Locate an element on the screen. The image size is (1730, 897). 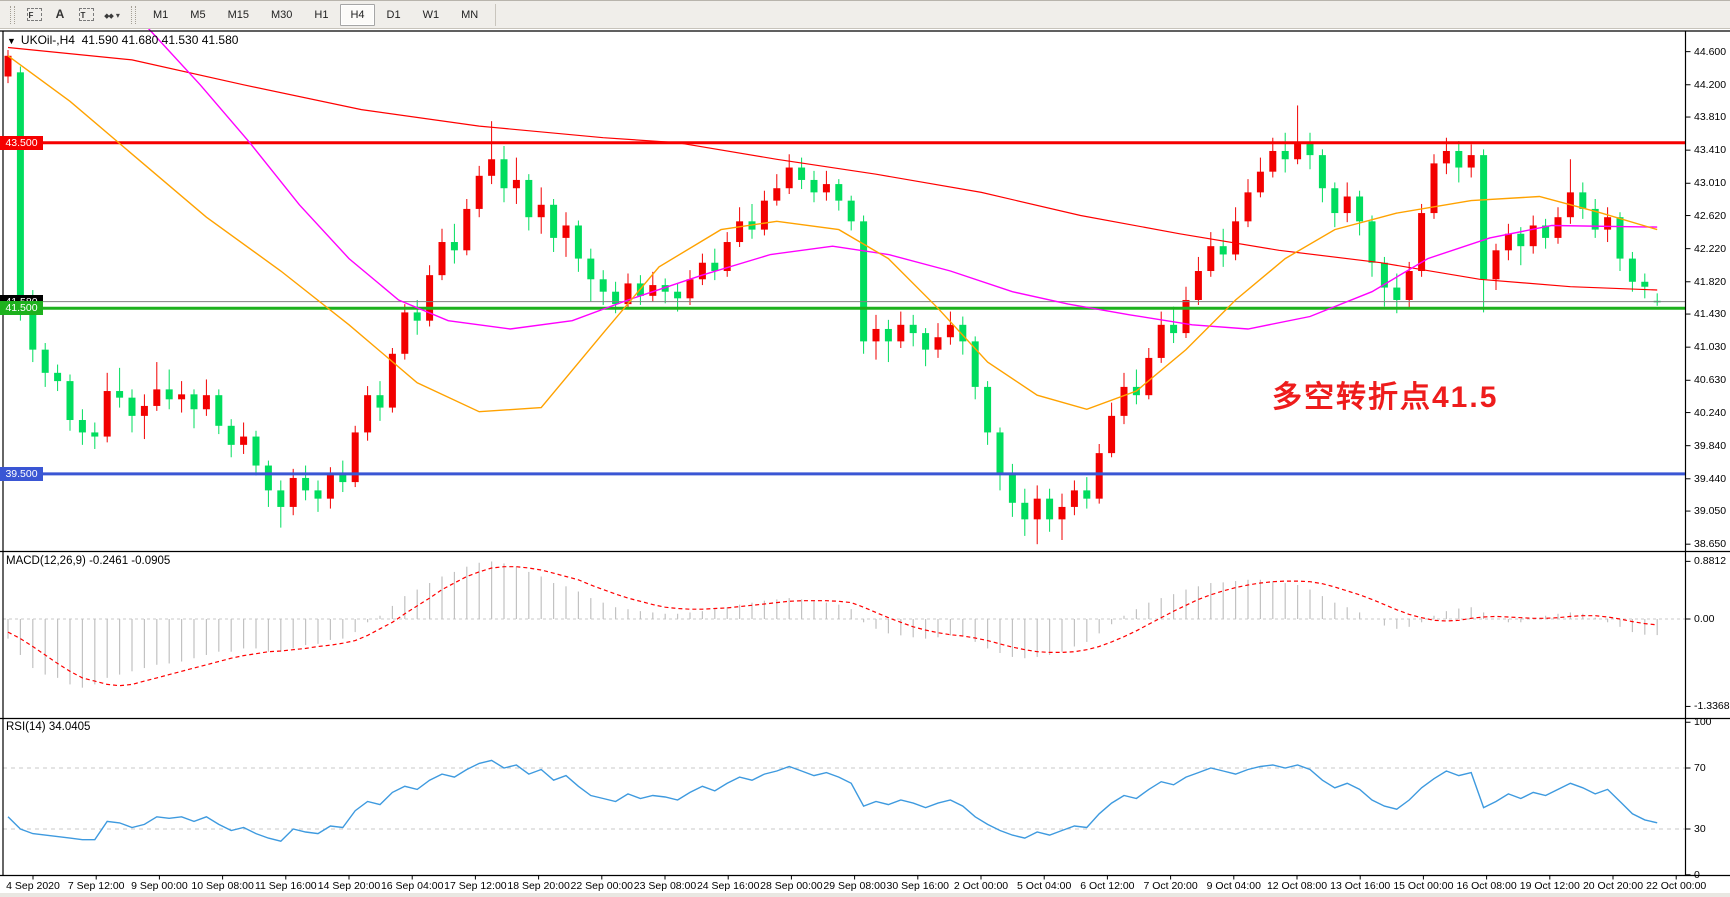
macd-axis-label: -1.3368 is located at coordinates (1712, 706).